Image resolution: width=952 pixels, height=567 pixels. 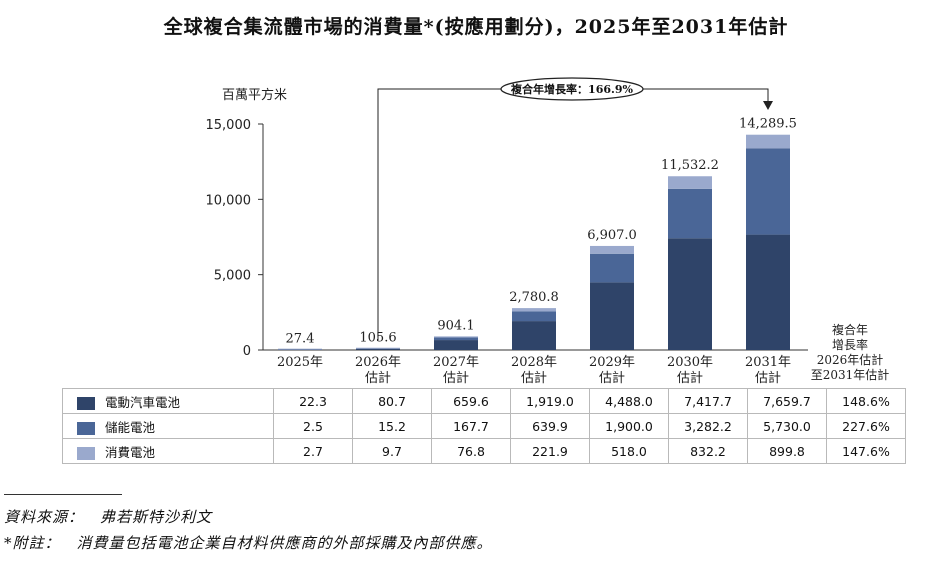 What do you see at coordinates (866, 426) in the screenshot?
I see `cagr-value: 227.6%` at bounding box center [866, 426].